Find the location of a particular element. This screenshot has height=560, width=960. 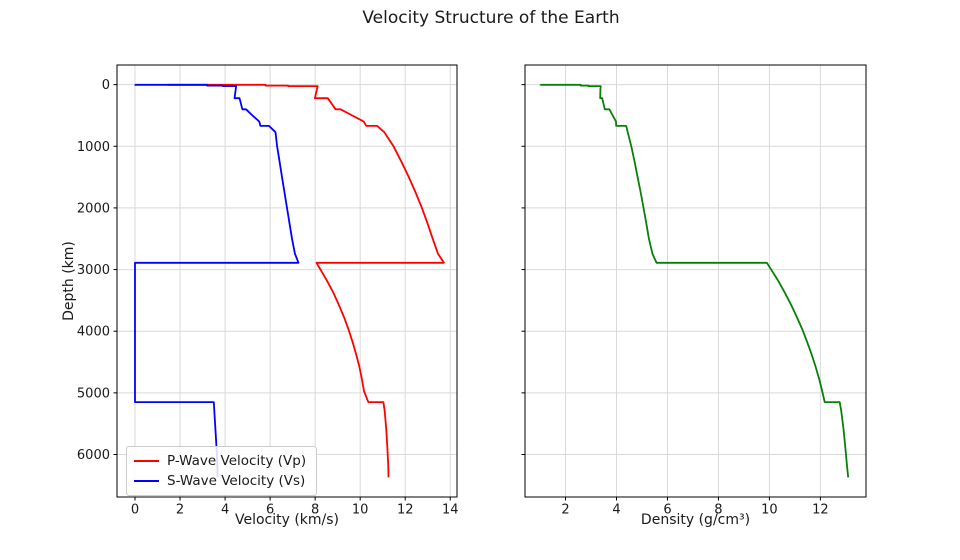

legend-entry-vp: P-Wave Velocity (Vp) is located at coordinates (220, 460).